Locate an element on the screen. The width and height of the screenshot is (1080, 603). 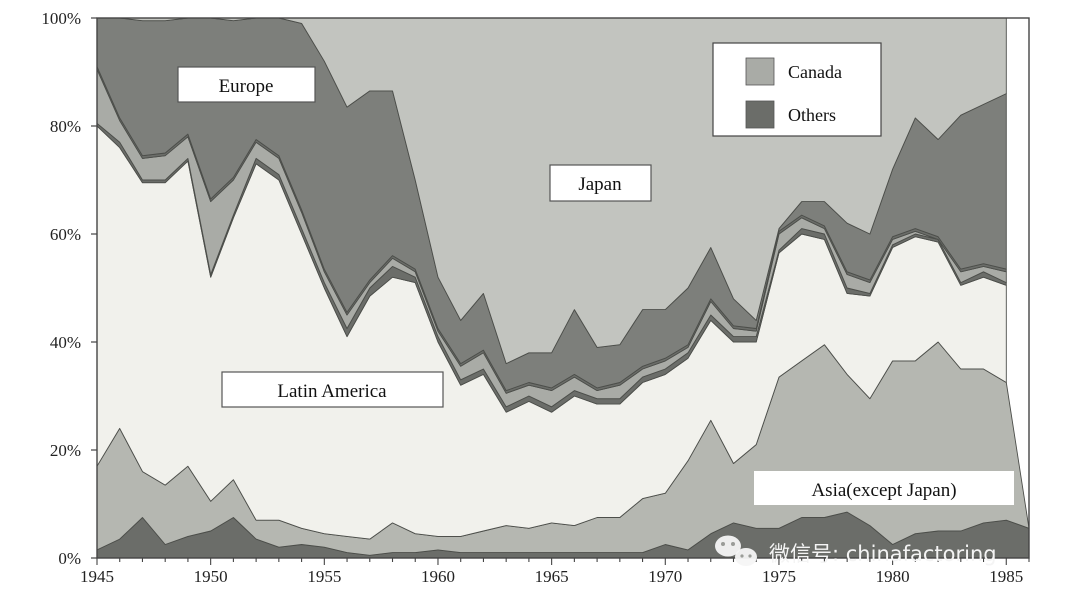
x-tick-label: 1980 is located at coordinates (893, 576).